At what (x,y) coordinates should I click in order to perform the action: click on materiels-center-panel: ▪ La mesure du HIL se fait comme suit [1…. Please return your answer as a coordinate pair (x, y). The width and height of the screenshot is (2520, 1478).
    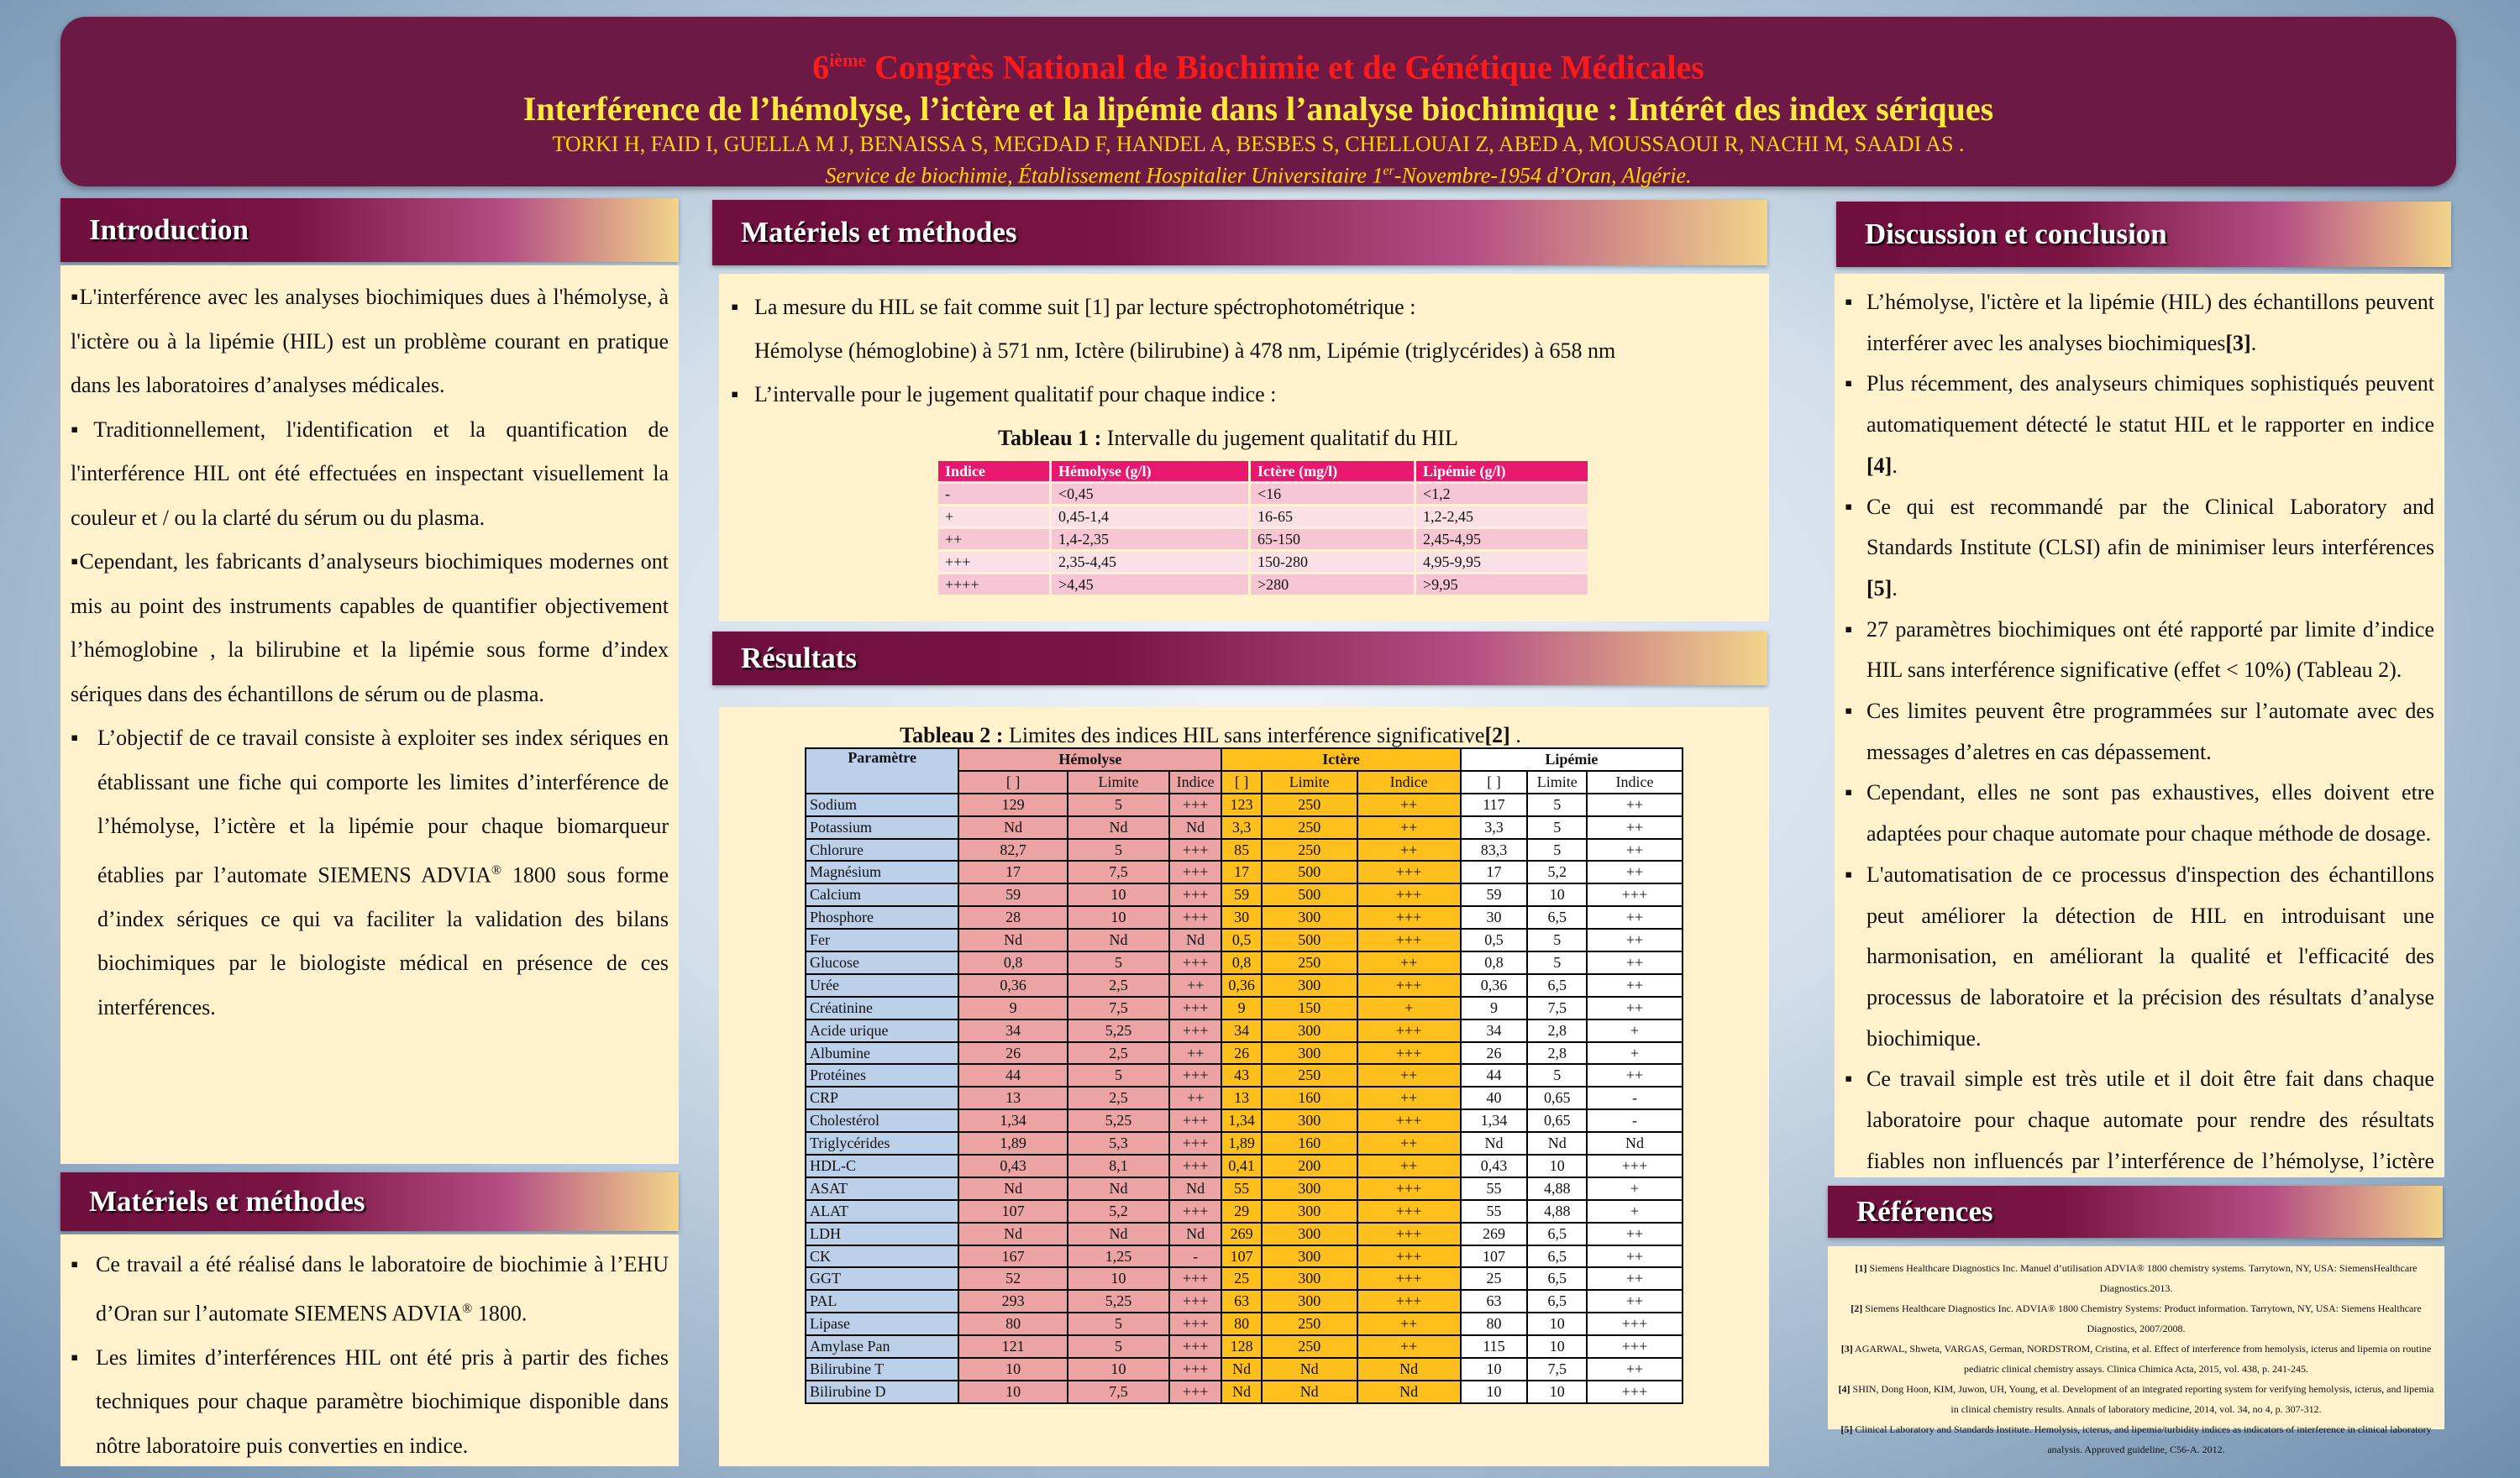
    Looking at the image, I should click on (1244, 447).